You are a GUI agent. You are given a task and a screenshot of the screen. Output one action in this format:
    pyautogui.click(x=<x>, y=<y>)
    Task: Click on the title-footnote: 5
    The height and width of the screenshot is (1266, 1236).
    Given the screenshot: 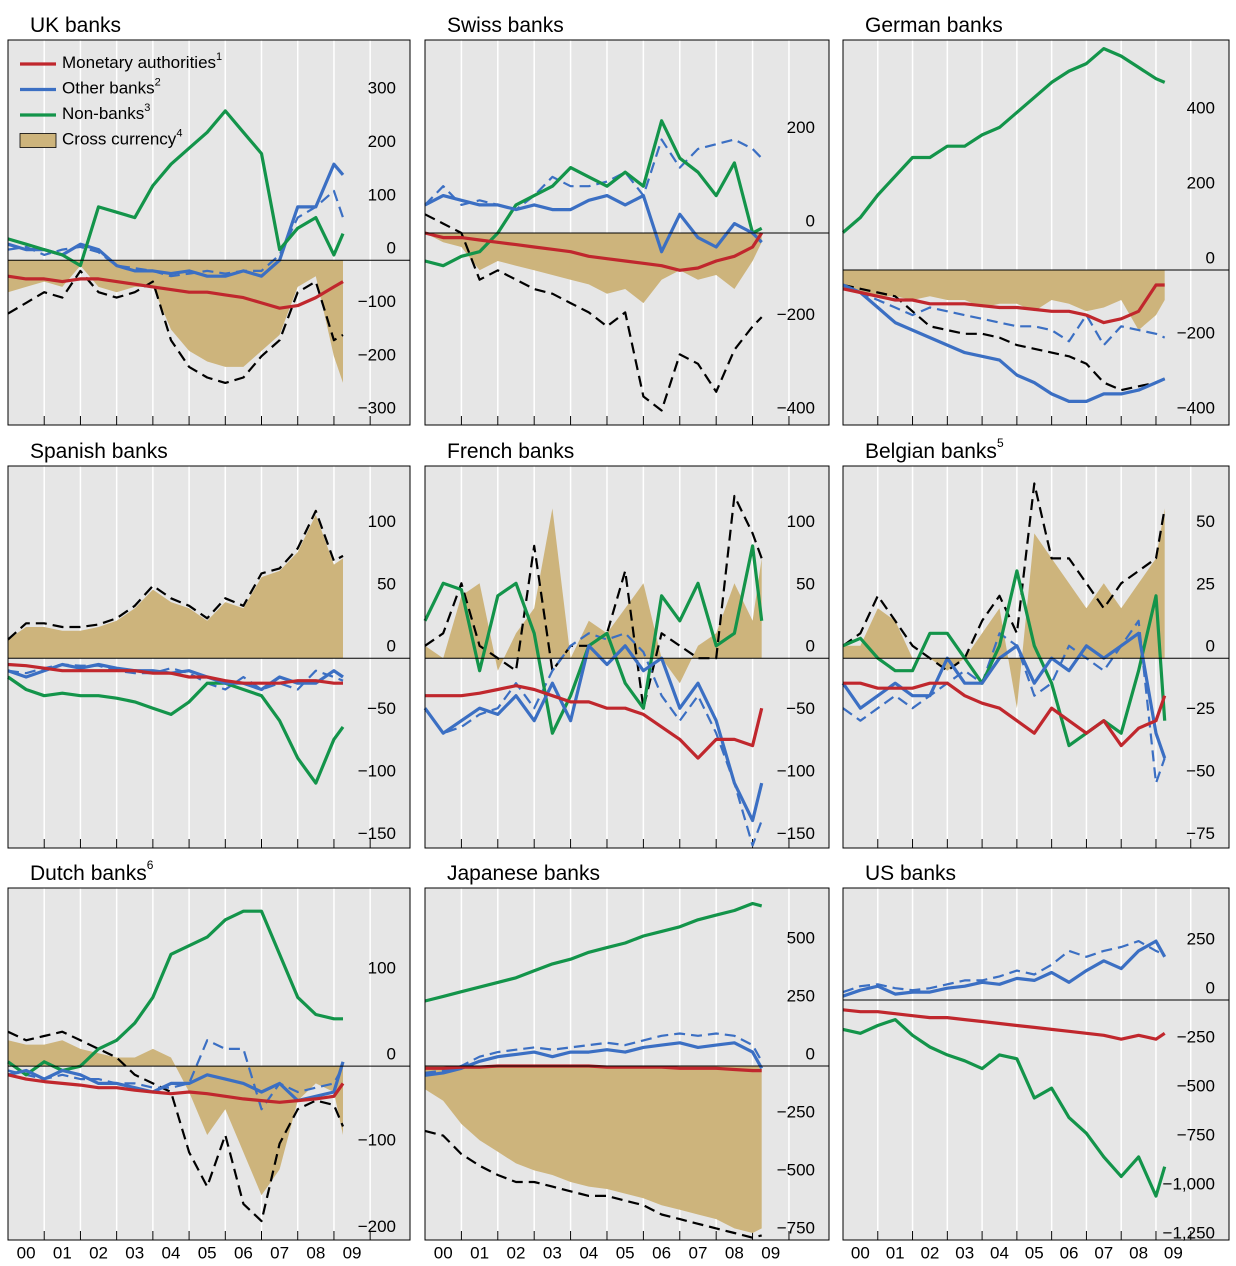 What is the action you would take?
    pyautogui.click(x=1000, y=443)
    